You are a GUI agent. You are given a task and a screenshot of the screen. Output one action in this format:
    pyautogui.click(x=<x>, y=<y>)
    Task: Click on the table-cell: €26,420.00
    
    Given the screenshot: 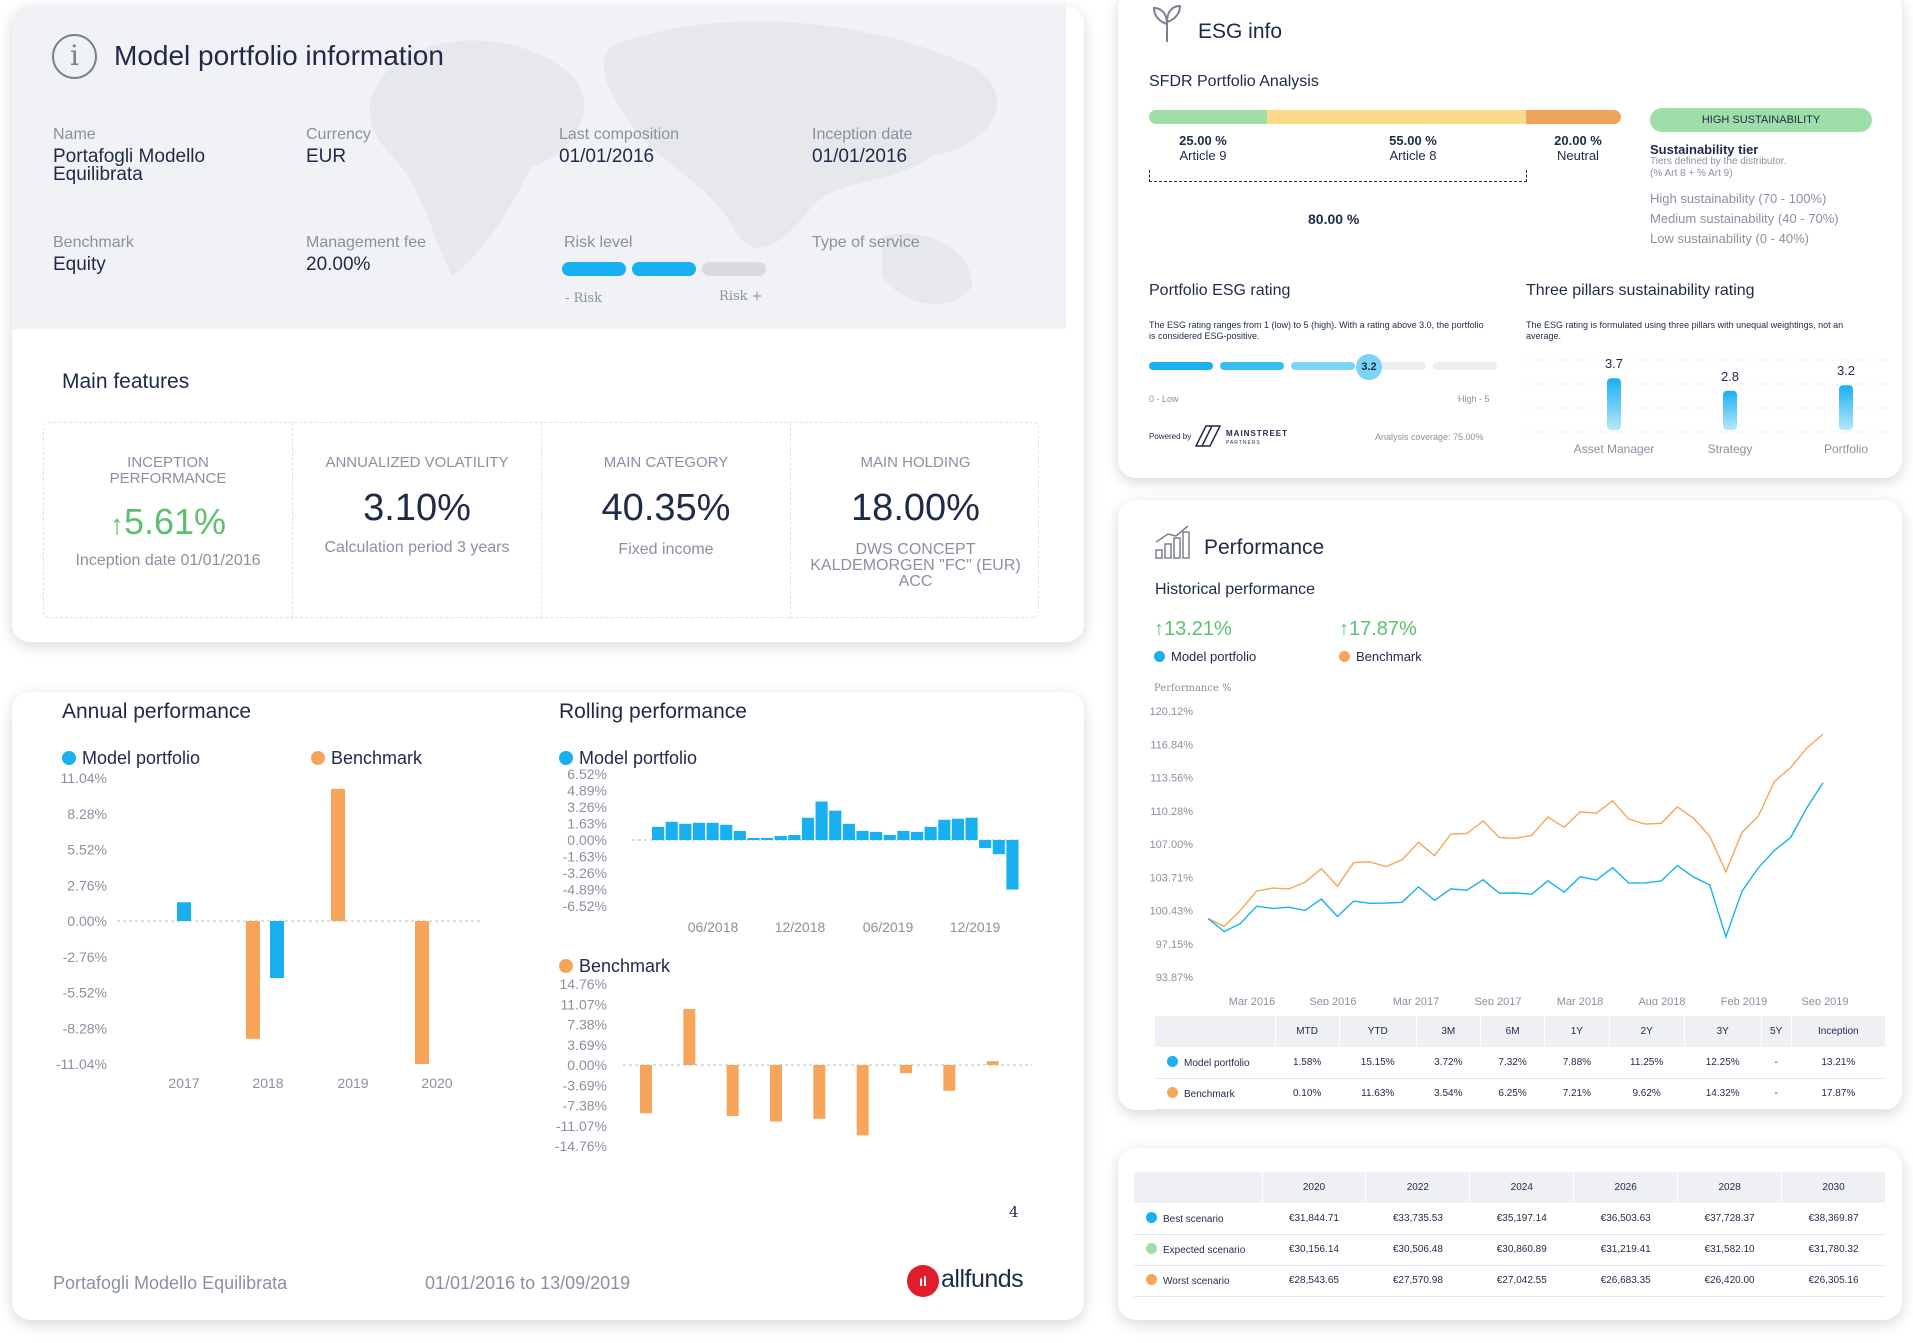 What is the action you would take?
    pyautogui.click(x=1729, y=1281)
    